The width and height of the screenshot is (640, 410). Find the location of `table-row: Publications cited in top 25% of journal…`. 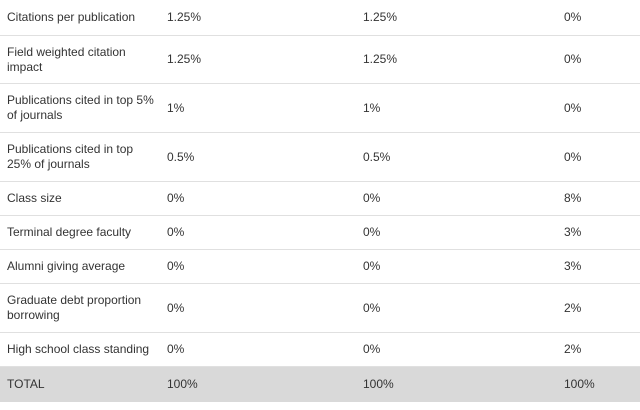

table-row: Publications cited in top 25% of journal… is located at coordinates (320, 157).